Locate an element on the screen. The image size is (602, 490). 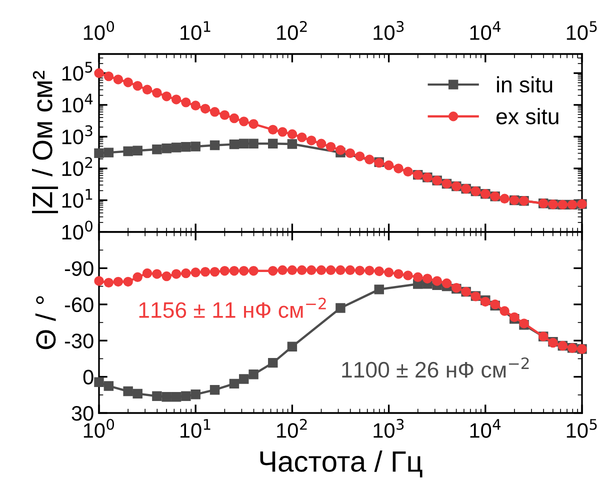
annotation: 1100 ± 26 нФ см$^{−2}$ is located at coordinates (435, 367).